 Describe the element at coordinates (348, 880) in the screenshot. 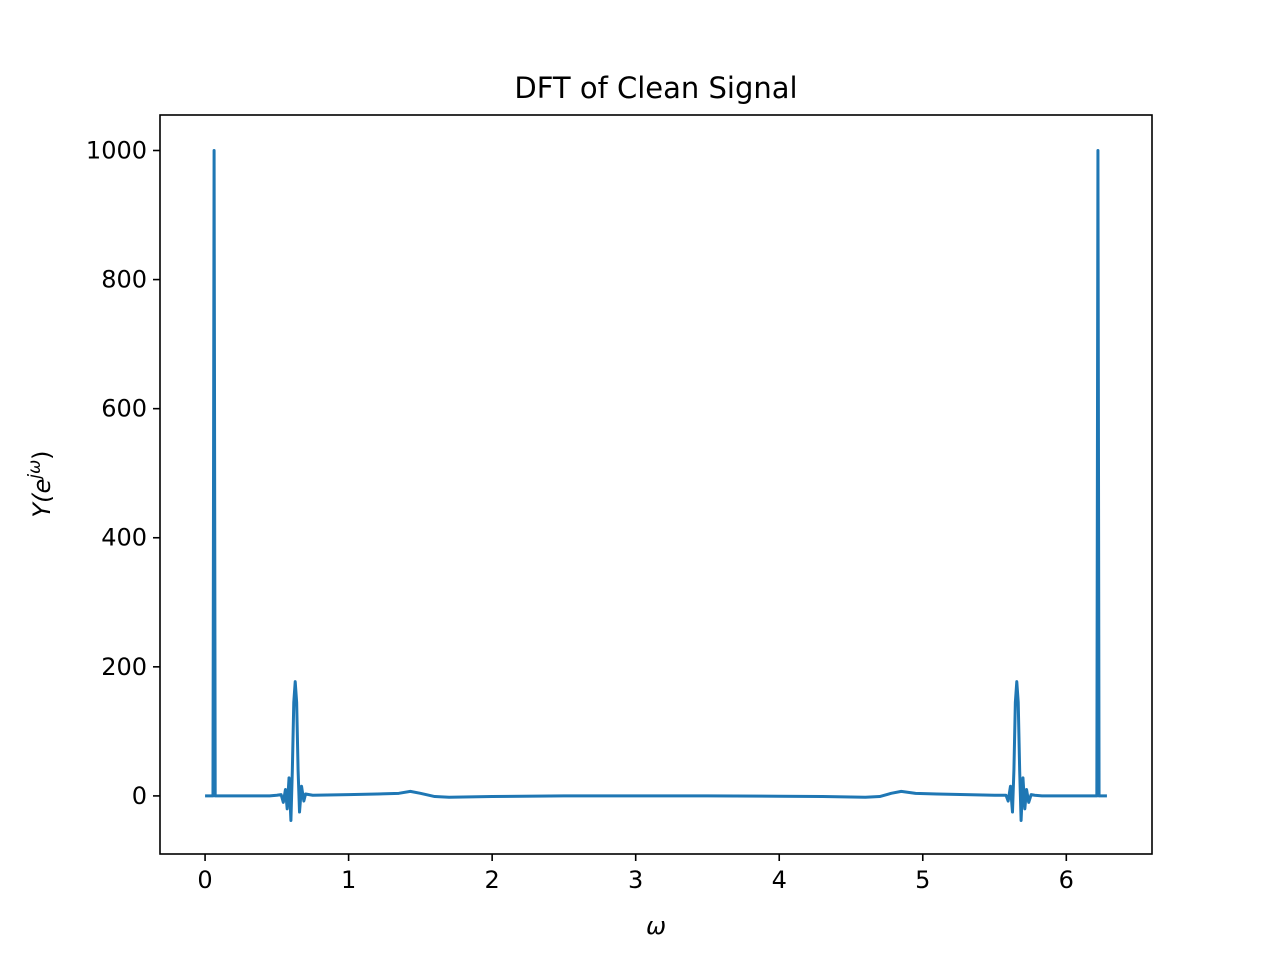

I see `x-tick-label: 1` at that location.